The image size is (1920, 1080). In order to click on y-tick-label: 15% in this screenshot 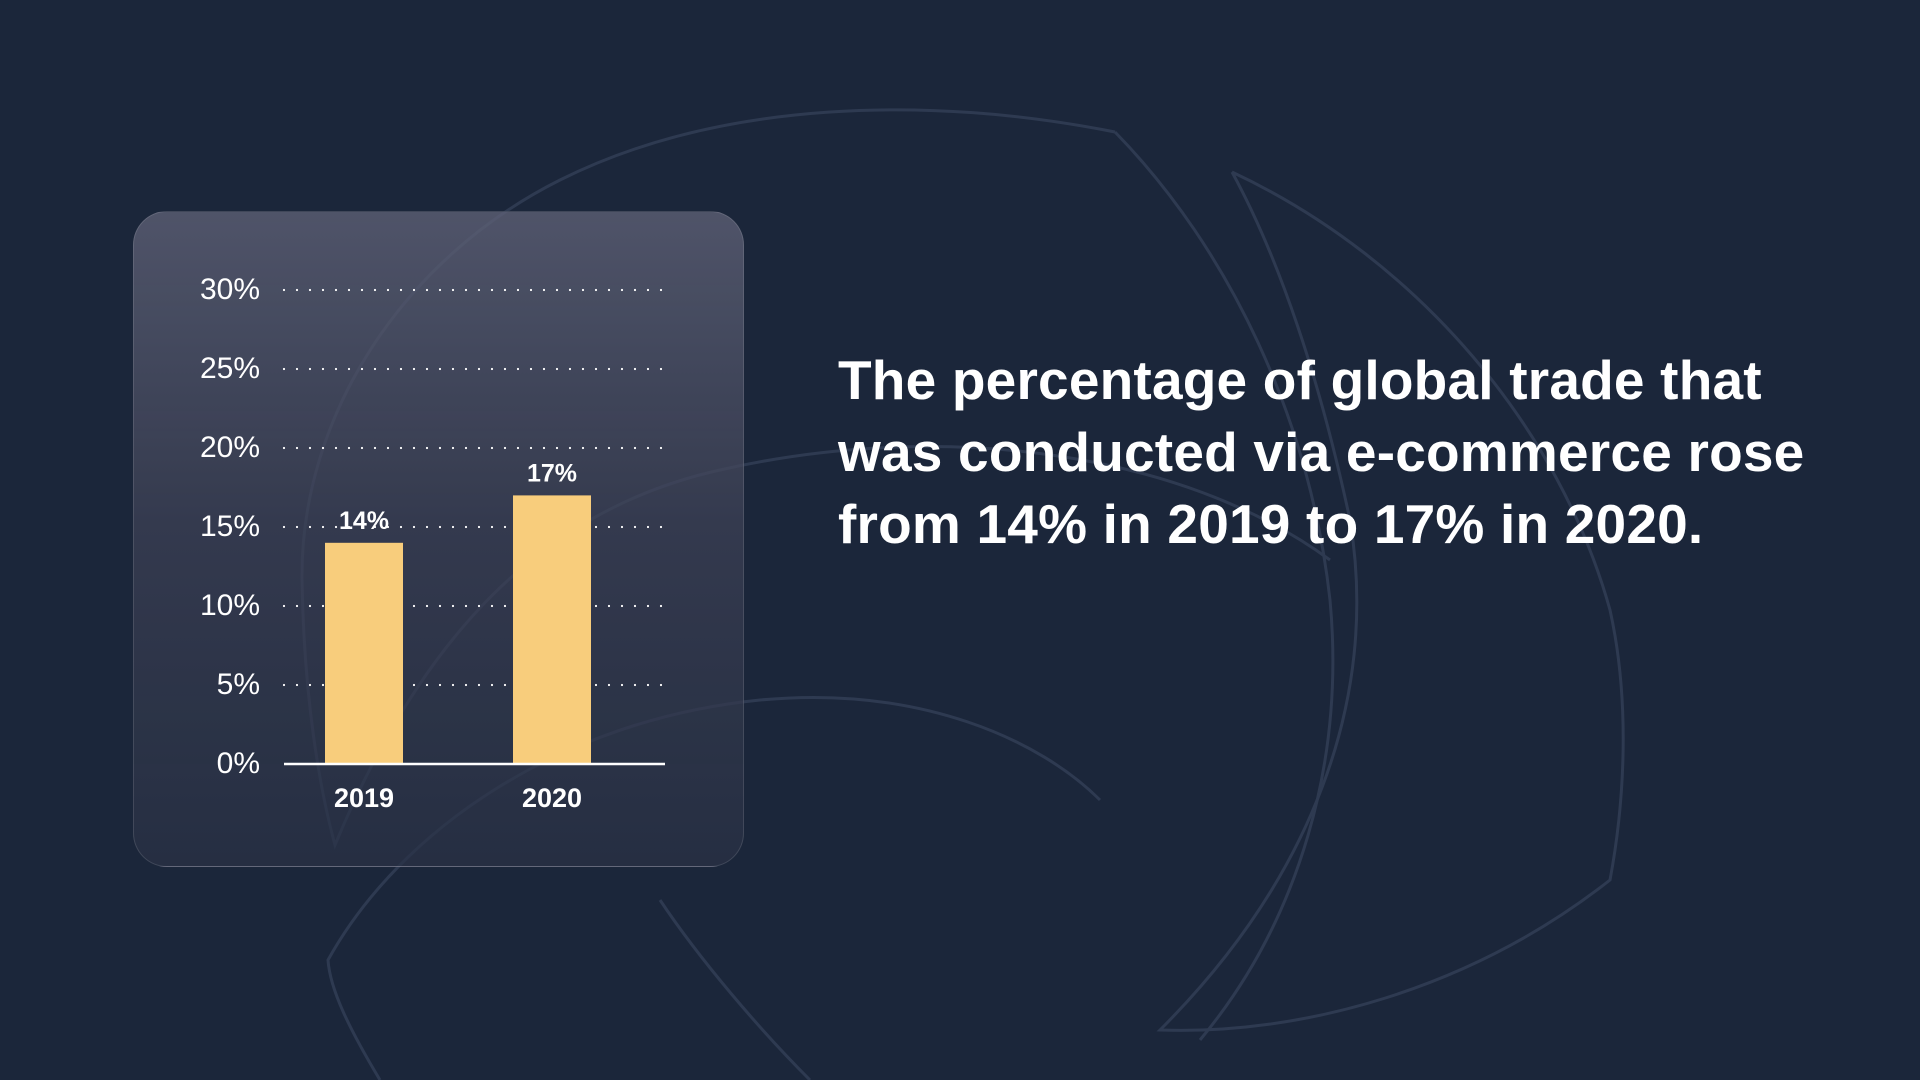, I will do `click(230, 526)`.